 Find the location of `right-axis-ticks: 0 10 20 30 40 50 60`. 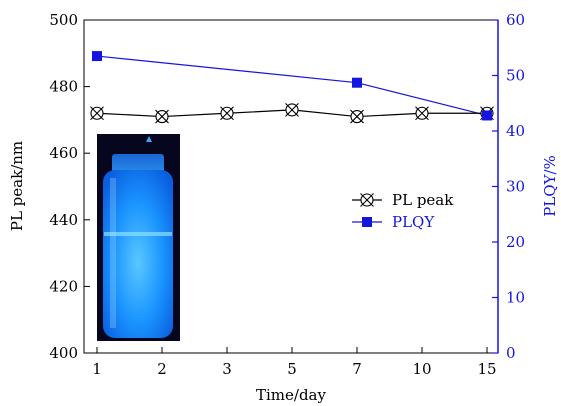

right-axis-ticks: 0 10 20 30 40 50 60 is located at coordinates (508, 186).